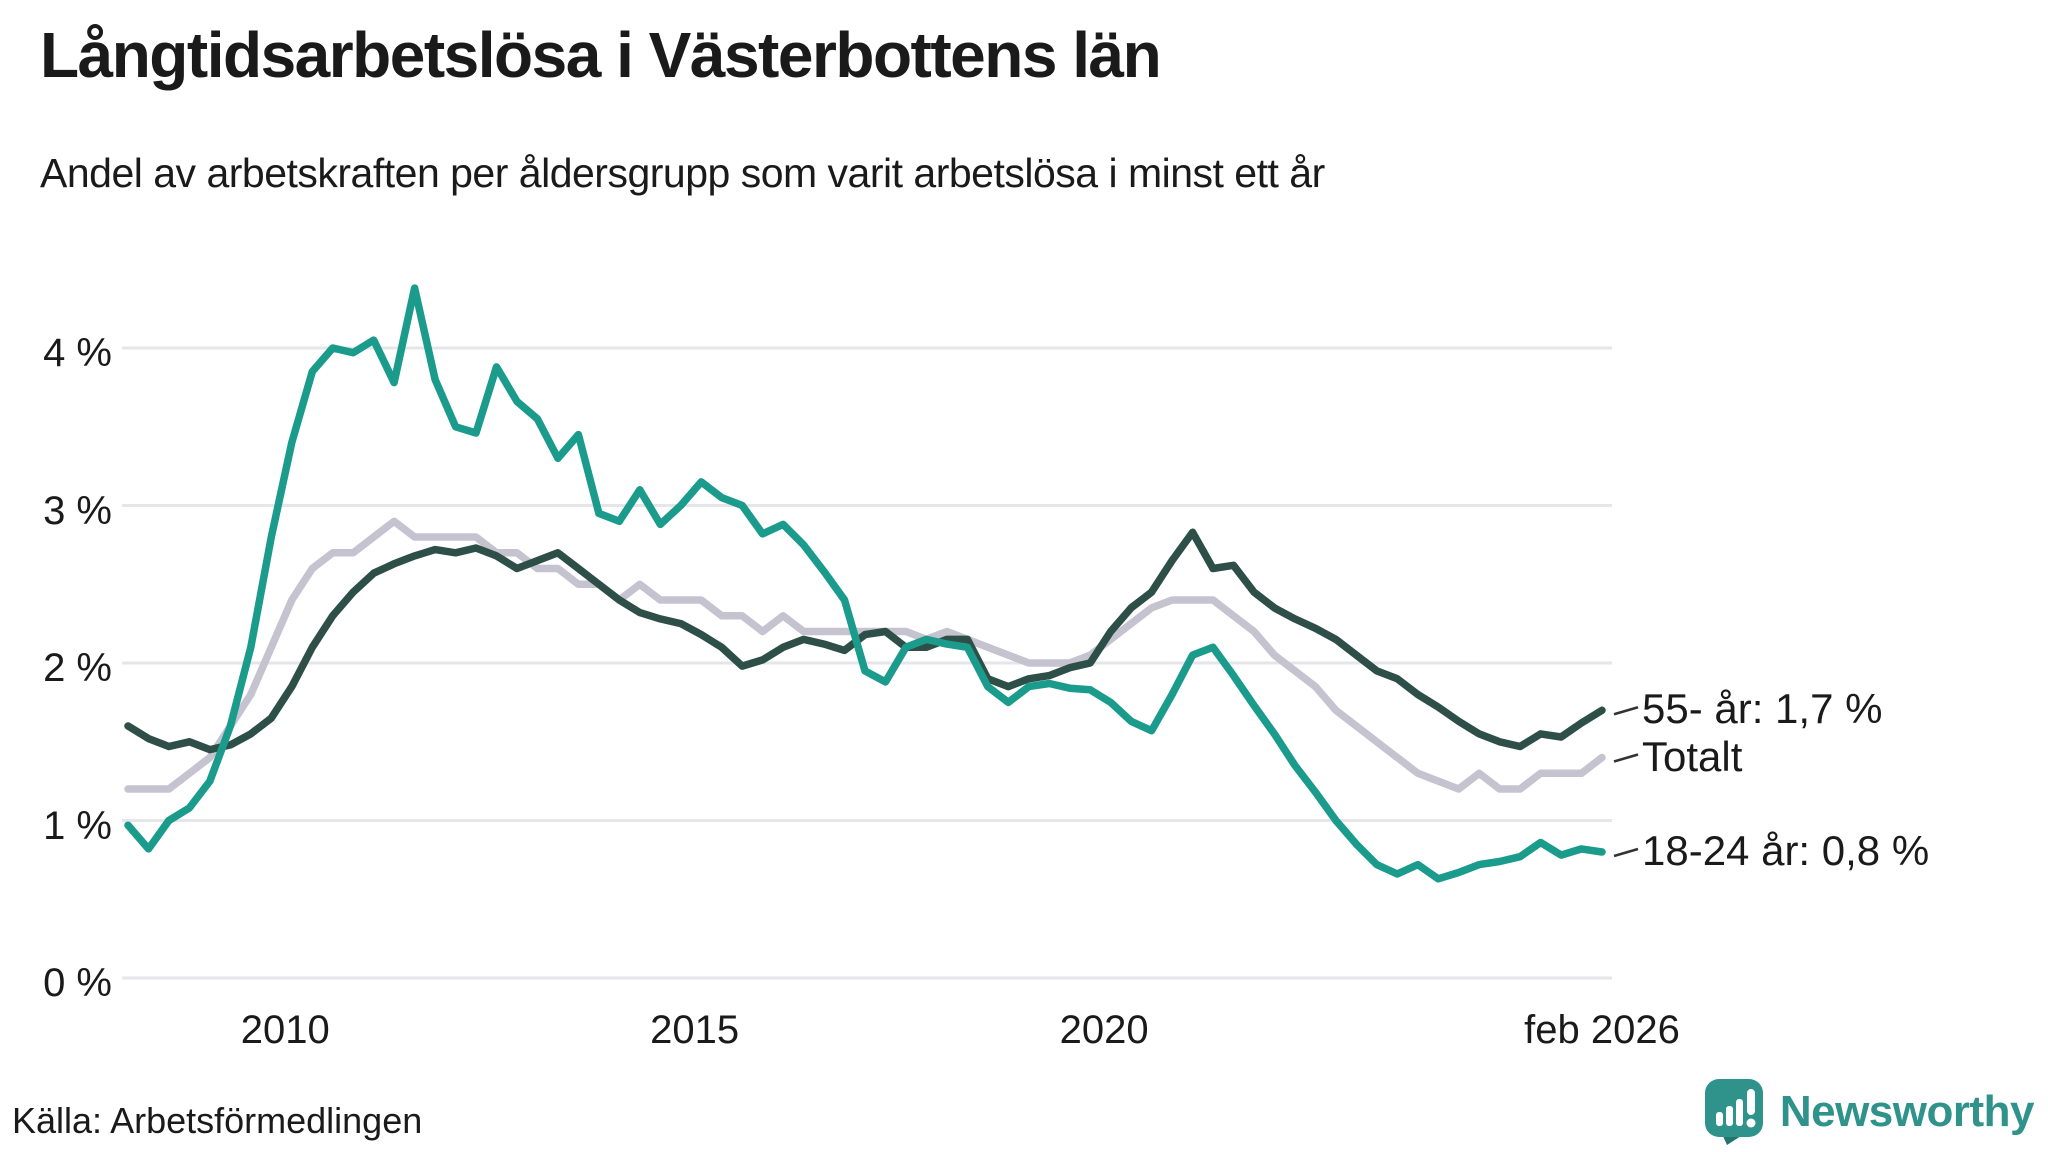 This screenshot has height=1152, width=2048. I want to click on series-end-label: 18-24 år: 0,8 %, so click(1786, 850).